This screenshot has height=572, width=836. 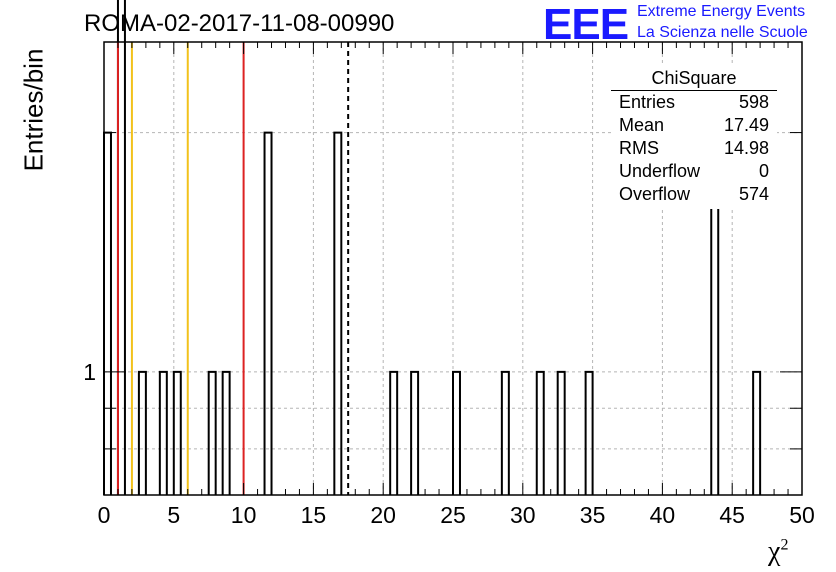 I want to click on x-tick-label: 10, so click(x=244, y=515).